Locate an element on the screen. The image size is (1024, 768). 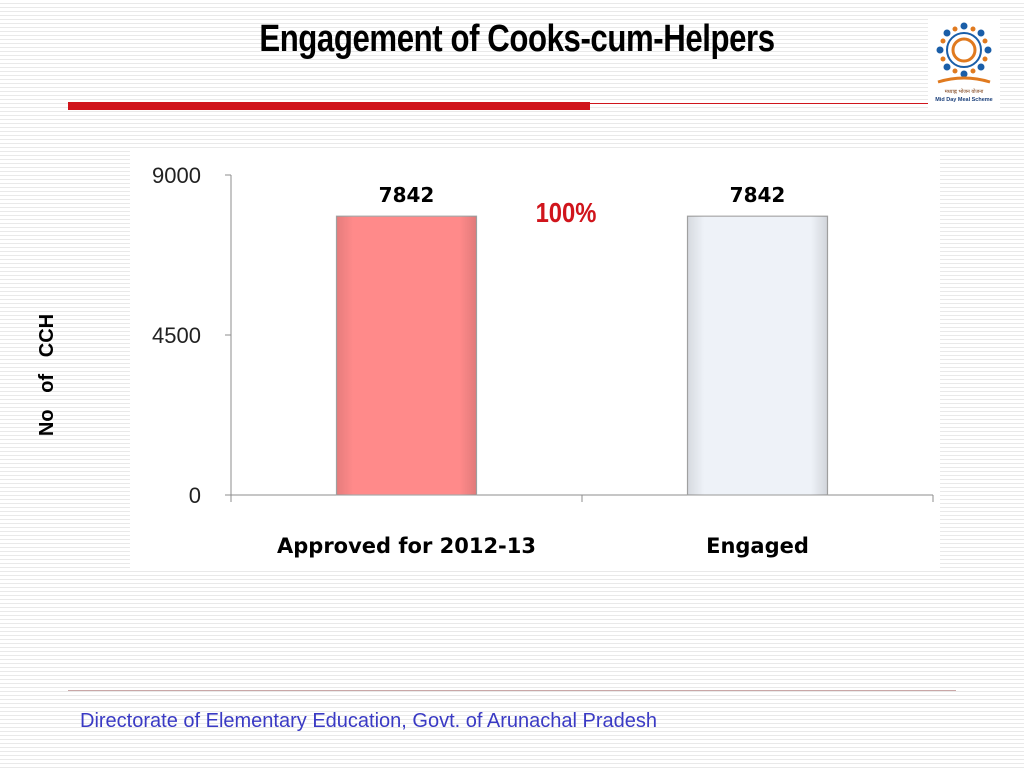
page-title: Engagement of Cooks-cum-Helpers is located at coordinates (517, 39).